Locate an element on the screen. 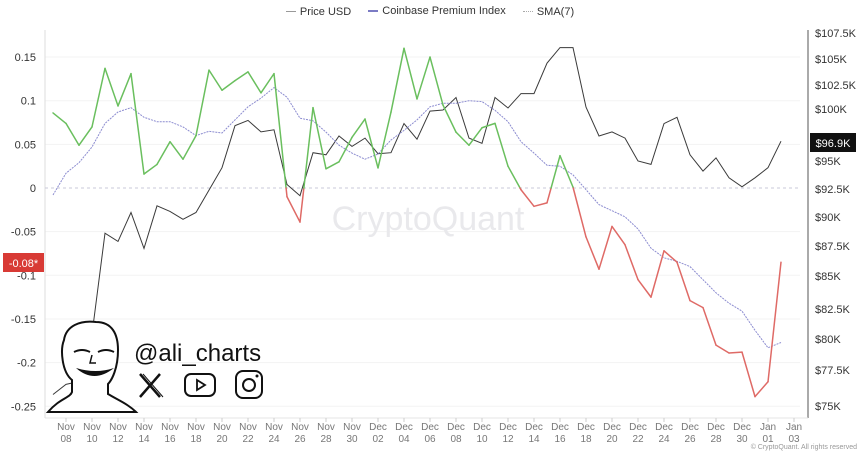 This screenshot has width=860, height=453. avatar is located at coordinates (92, 366).